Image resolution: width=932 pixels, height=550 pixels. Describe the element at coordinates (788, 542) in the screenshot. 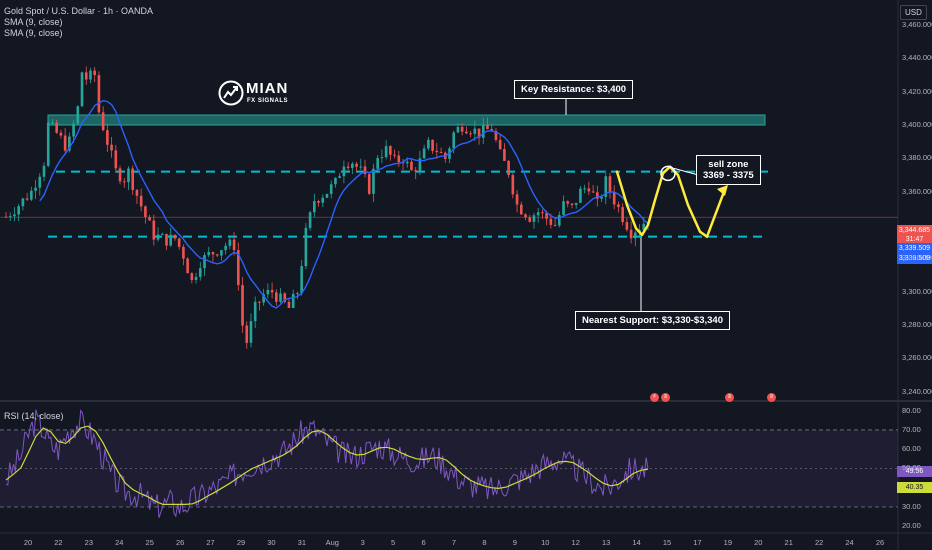

I see `time-tick-label: 21` at that location.